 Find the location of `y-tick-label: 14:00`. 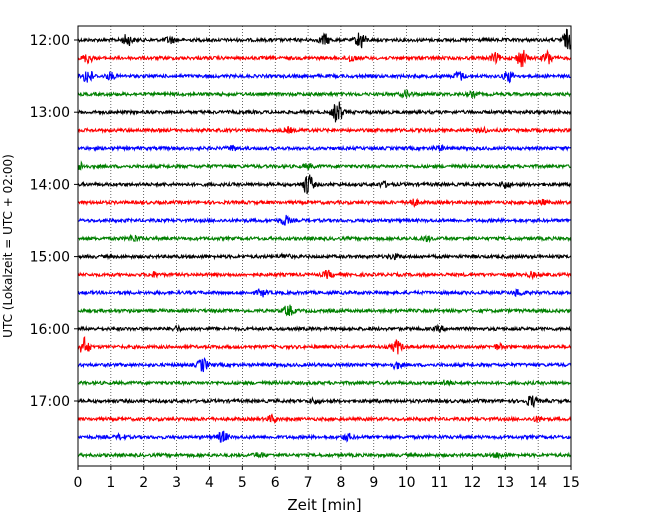

y-tick-label: 14:00 is located at coordinates (50, 185).